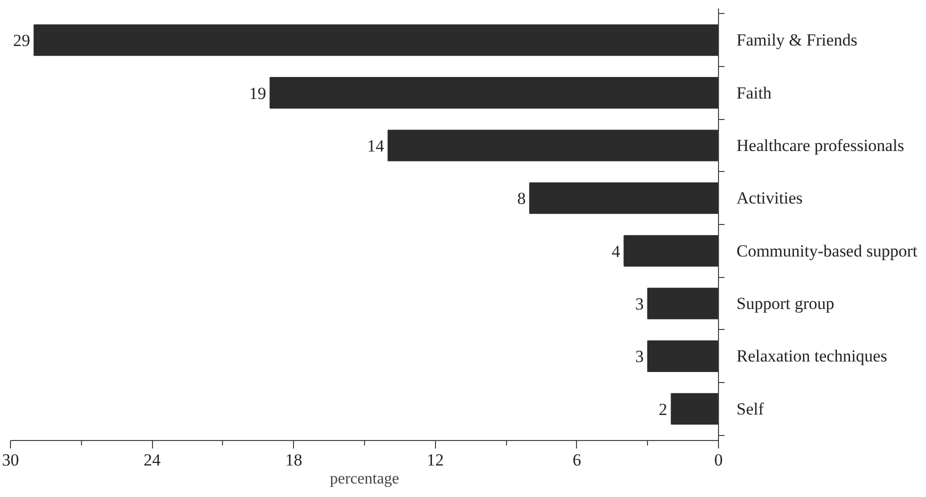 The height and width of the screenshot is (497, 926). What do you see at coordinates (785, 304) in the screenshot?
I see `y-tick-label: Support group` at bounding box center [785, 304].